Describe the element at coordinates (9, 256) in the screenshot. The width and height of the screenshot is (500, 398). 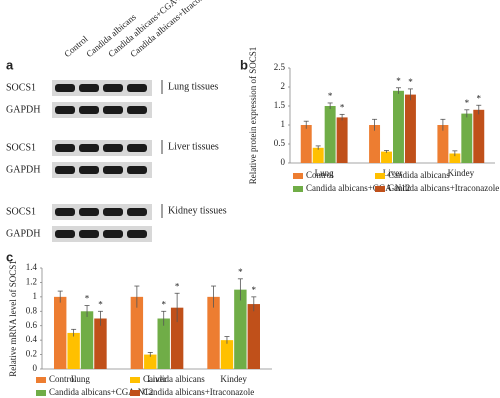
I see `panel-letter: c` at that location.